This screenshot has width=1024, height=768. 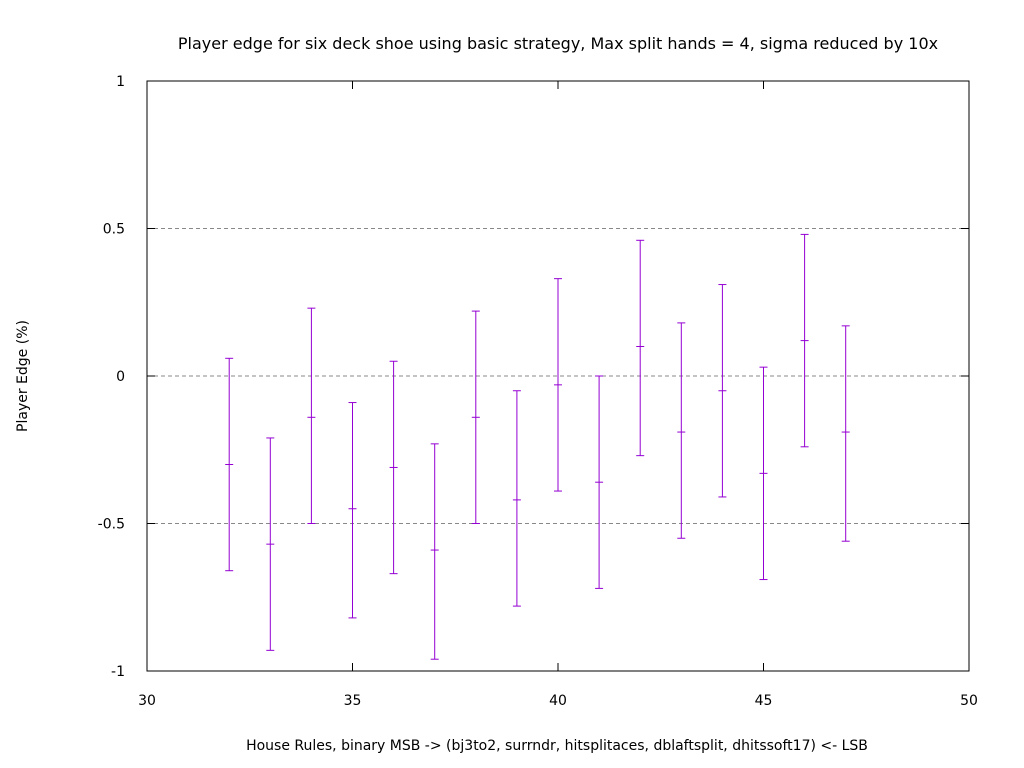 What do you see at coordinates (114, 230) in the screenshot?
I see `y-tick-label: 0.5` at bounding box center [114, 230].